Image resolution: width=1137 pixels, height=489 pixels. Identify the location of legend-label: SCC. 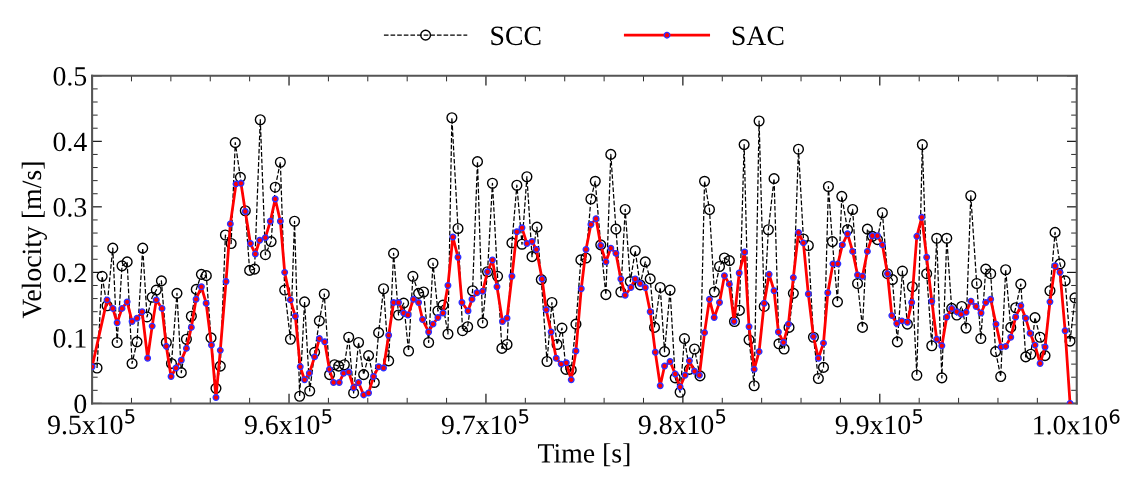
(516, 36).